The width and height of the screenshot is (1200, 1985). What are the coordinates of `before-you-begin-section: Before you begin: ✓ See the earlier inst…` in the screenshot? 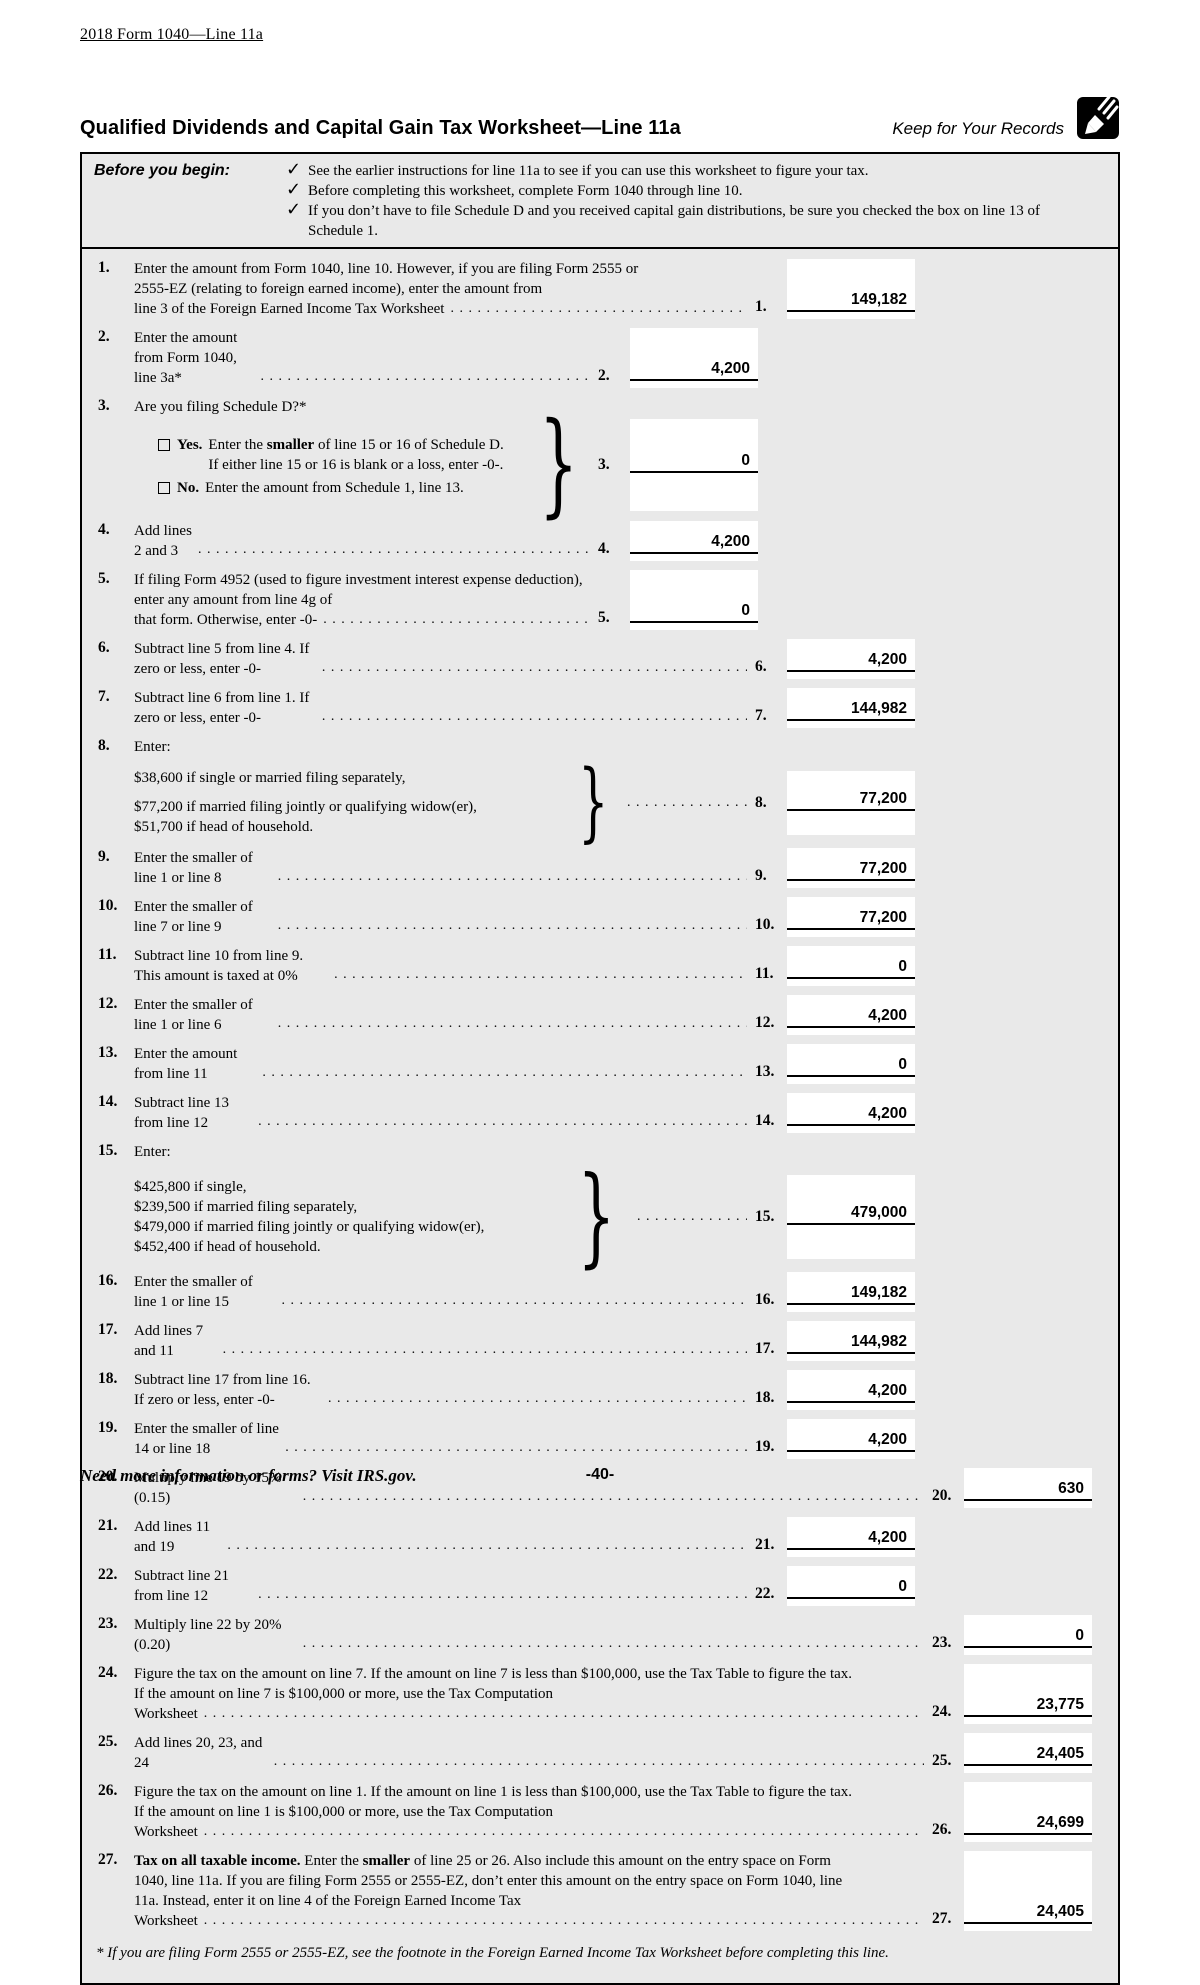 It's located at (600, 201).